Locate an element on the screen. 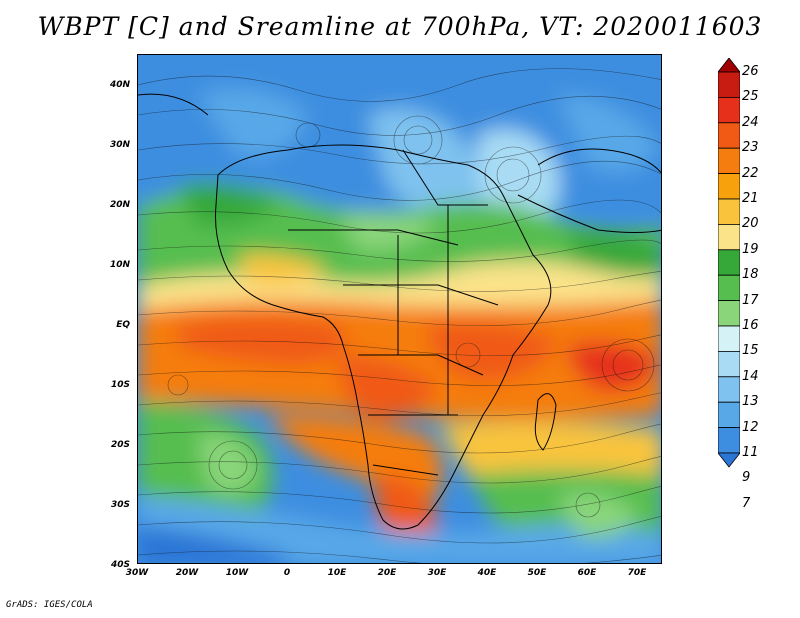  colorbar-label: 23 is located at coordinates (750, 148).